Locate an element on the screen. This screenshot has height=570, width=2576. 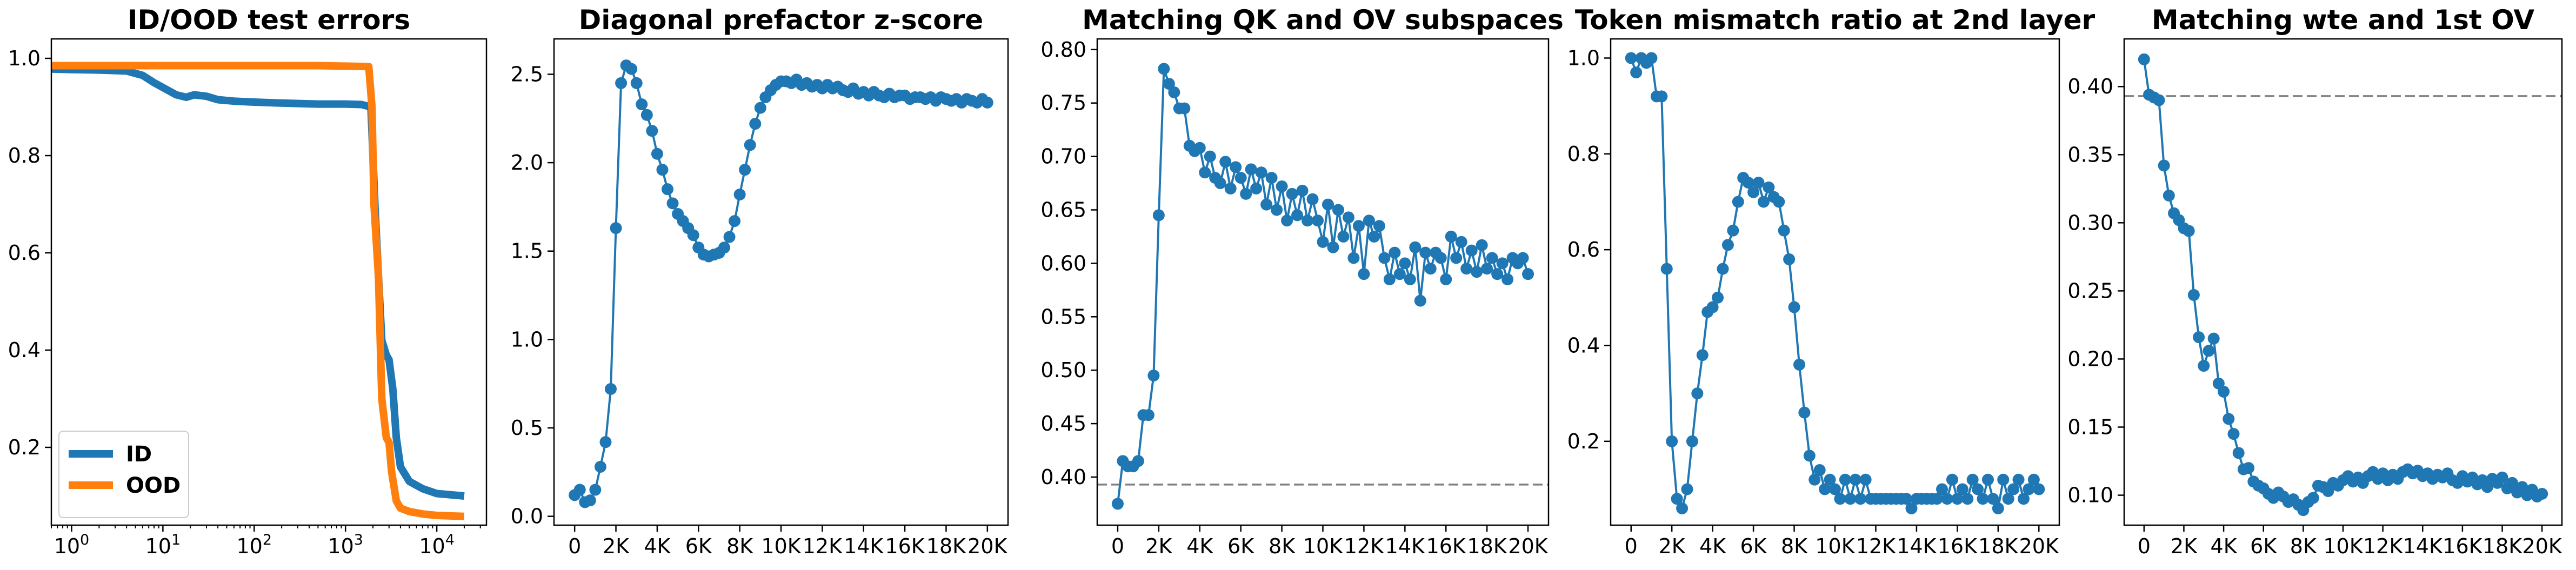
x-tick-label: 12K is located at coordinates (1364, 546).